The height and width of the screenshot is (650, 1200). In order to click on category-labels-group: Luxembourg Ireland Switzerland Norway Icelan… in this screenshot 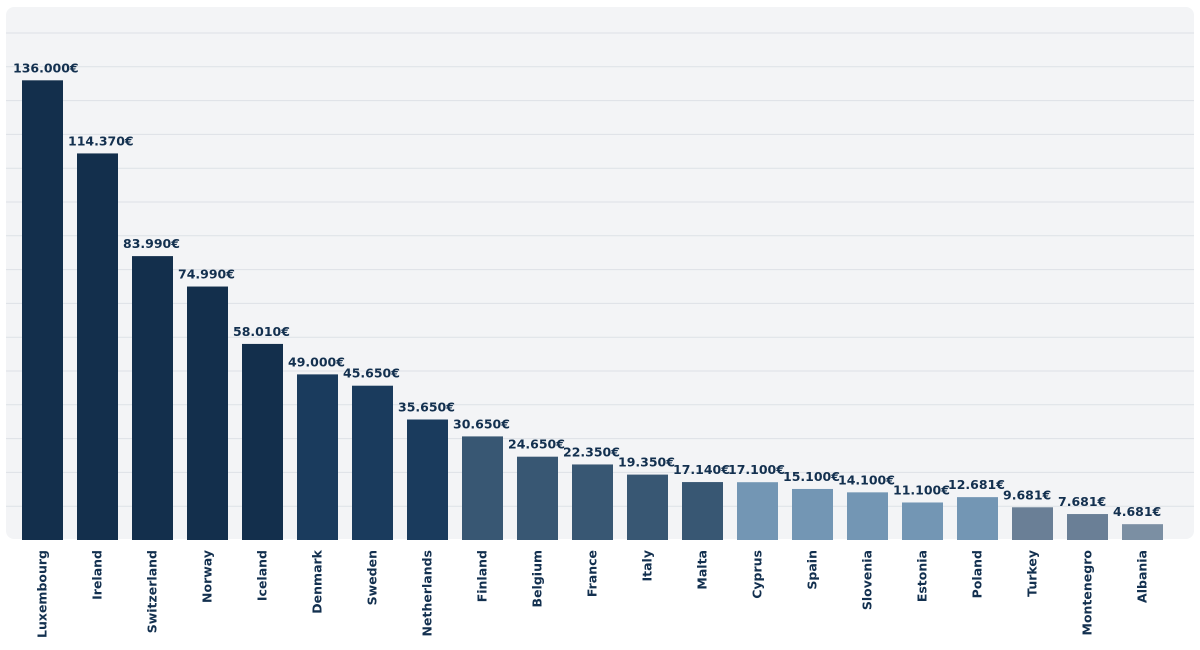, I will do `click(592, 593)`.